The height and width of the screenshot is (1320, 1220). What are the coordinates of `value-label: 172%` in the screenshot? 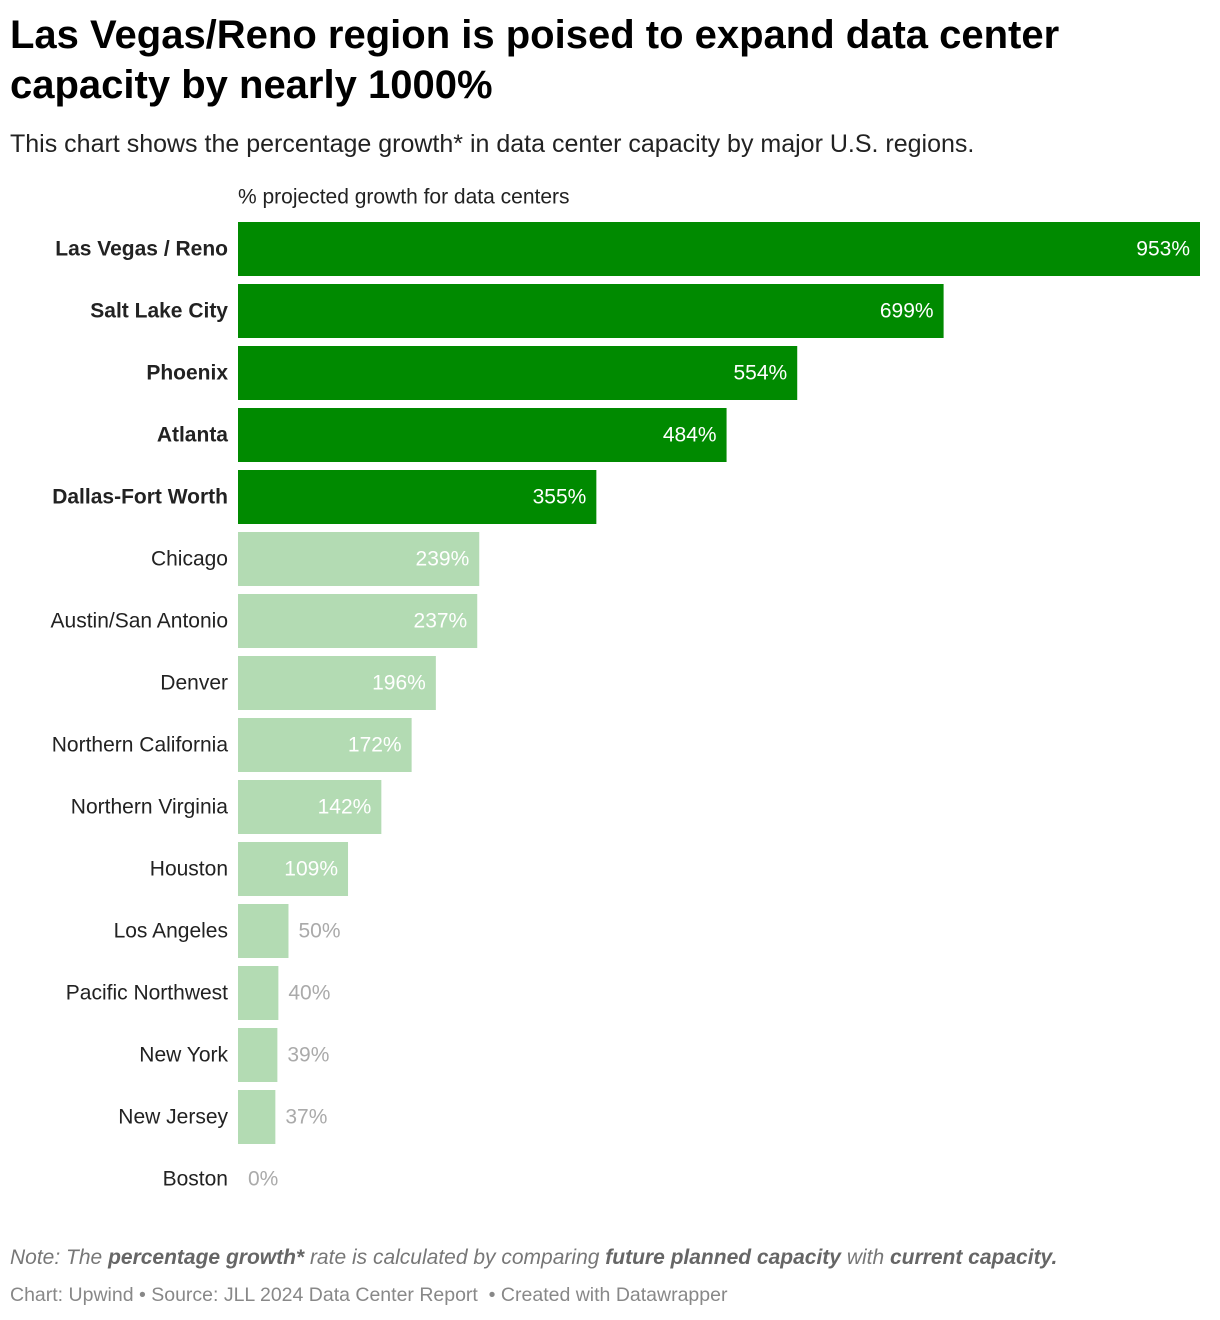 It's located at (375, 745).